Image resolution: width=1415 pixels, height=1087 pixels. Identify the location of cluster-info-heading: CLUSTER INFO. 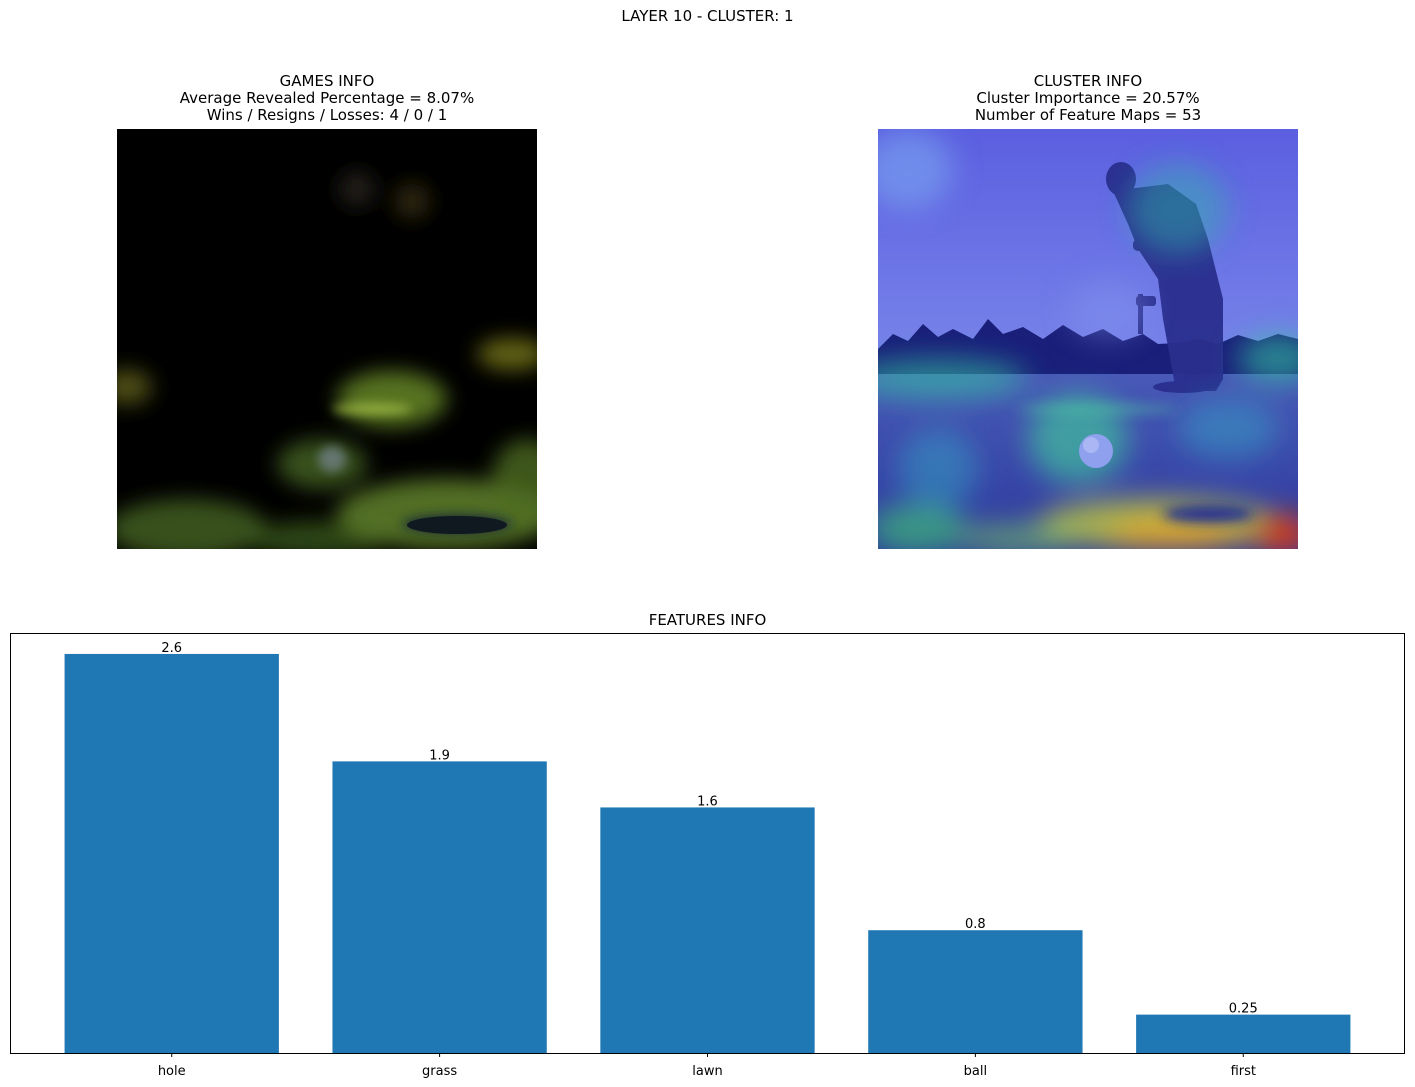
(1088, 81).